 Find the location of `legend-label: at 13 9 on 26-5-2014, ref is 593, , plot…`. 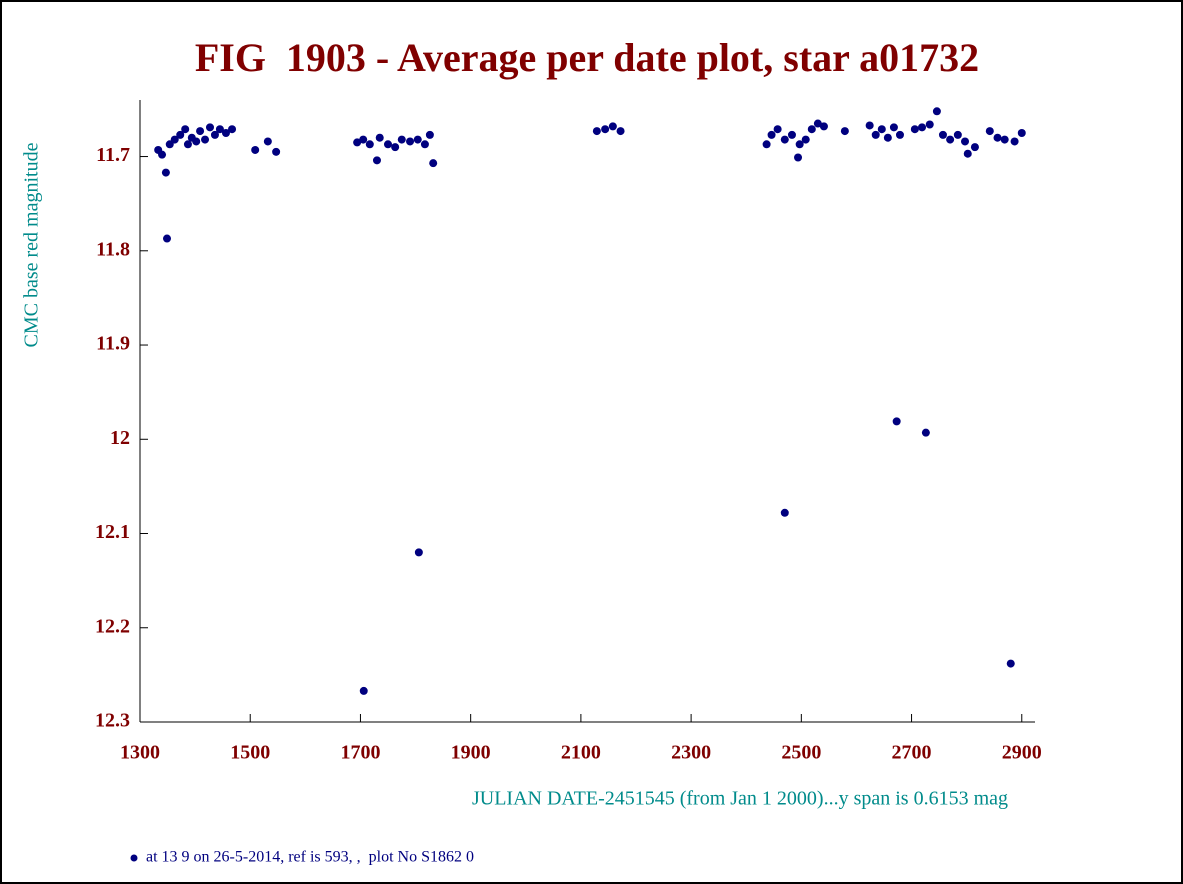

legend-label: at 13 9 on 26-5-2014, ref is 593, , plot… is located at coordinates (310, 857).